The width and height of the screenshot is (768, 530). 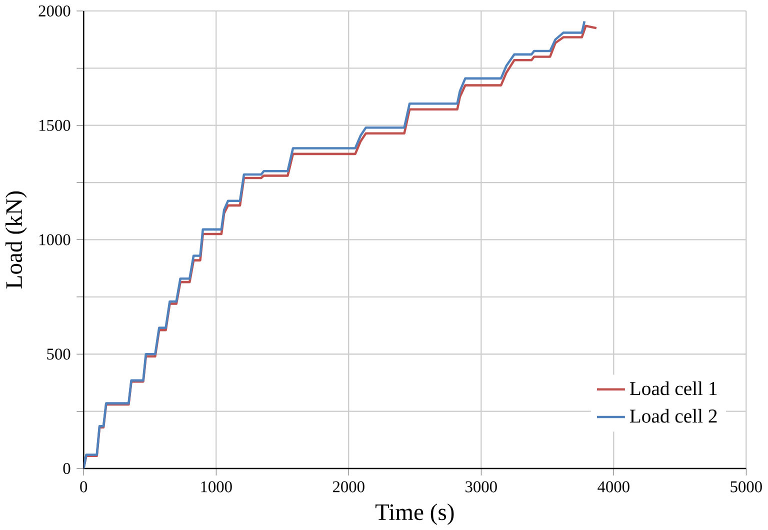 What do you see at coordinates (84, 486) in the screenshot?
I see `x-tick-label: 0` at bounding box center [84, 486].